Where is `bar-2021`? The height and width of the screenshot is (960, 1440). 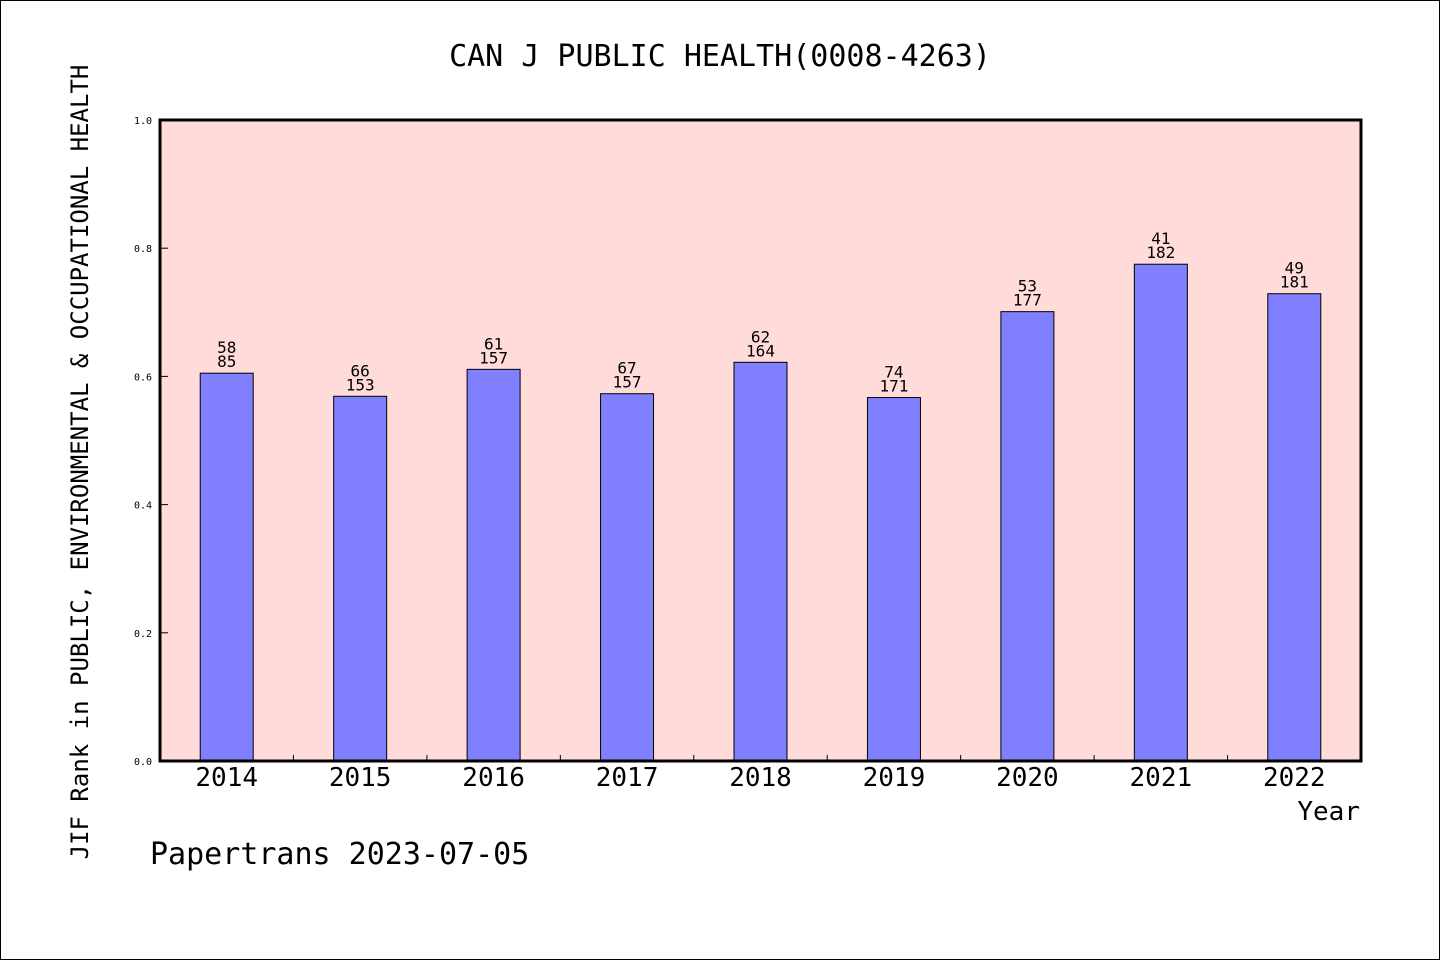
bar-2021 is located at coordinates (1160, 512).